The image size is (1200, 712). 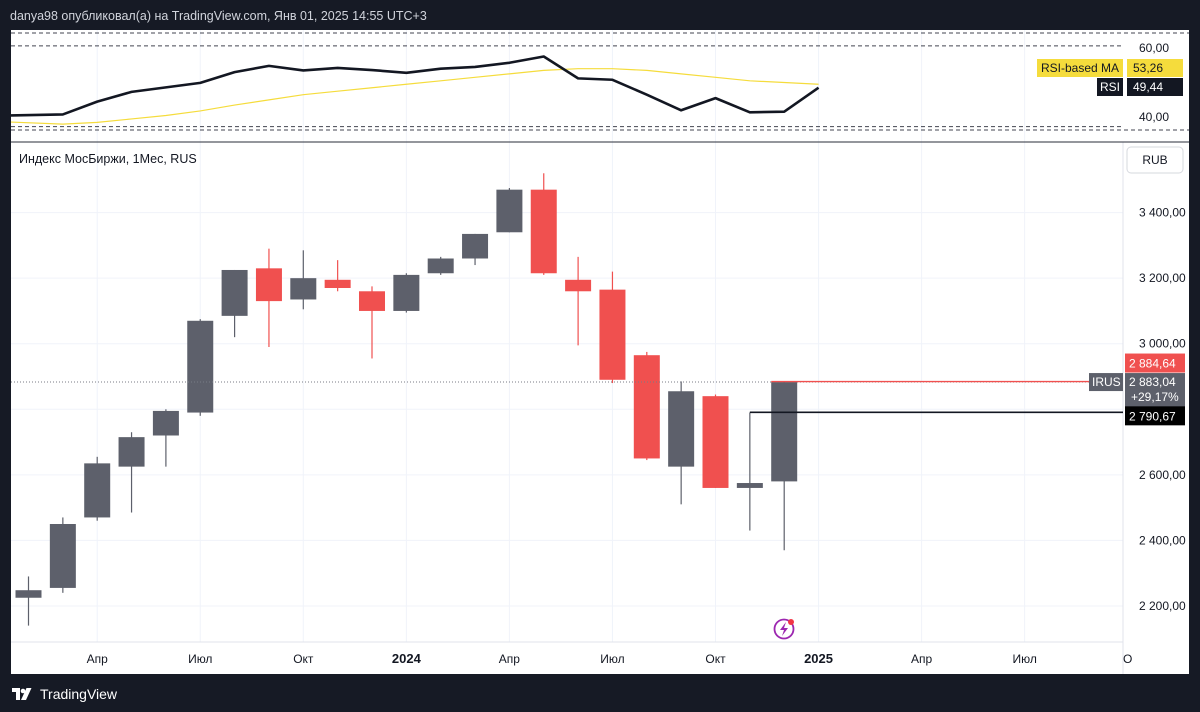 I want to click on currency-label: RUB, so click(x=1154, y=160).